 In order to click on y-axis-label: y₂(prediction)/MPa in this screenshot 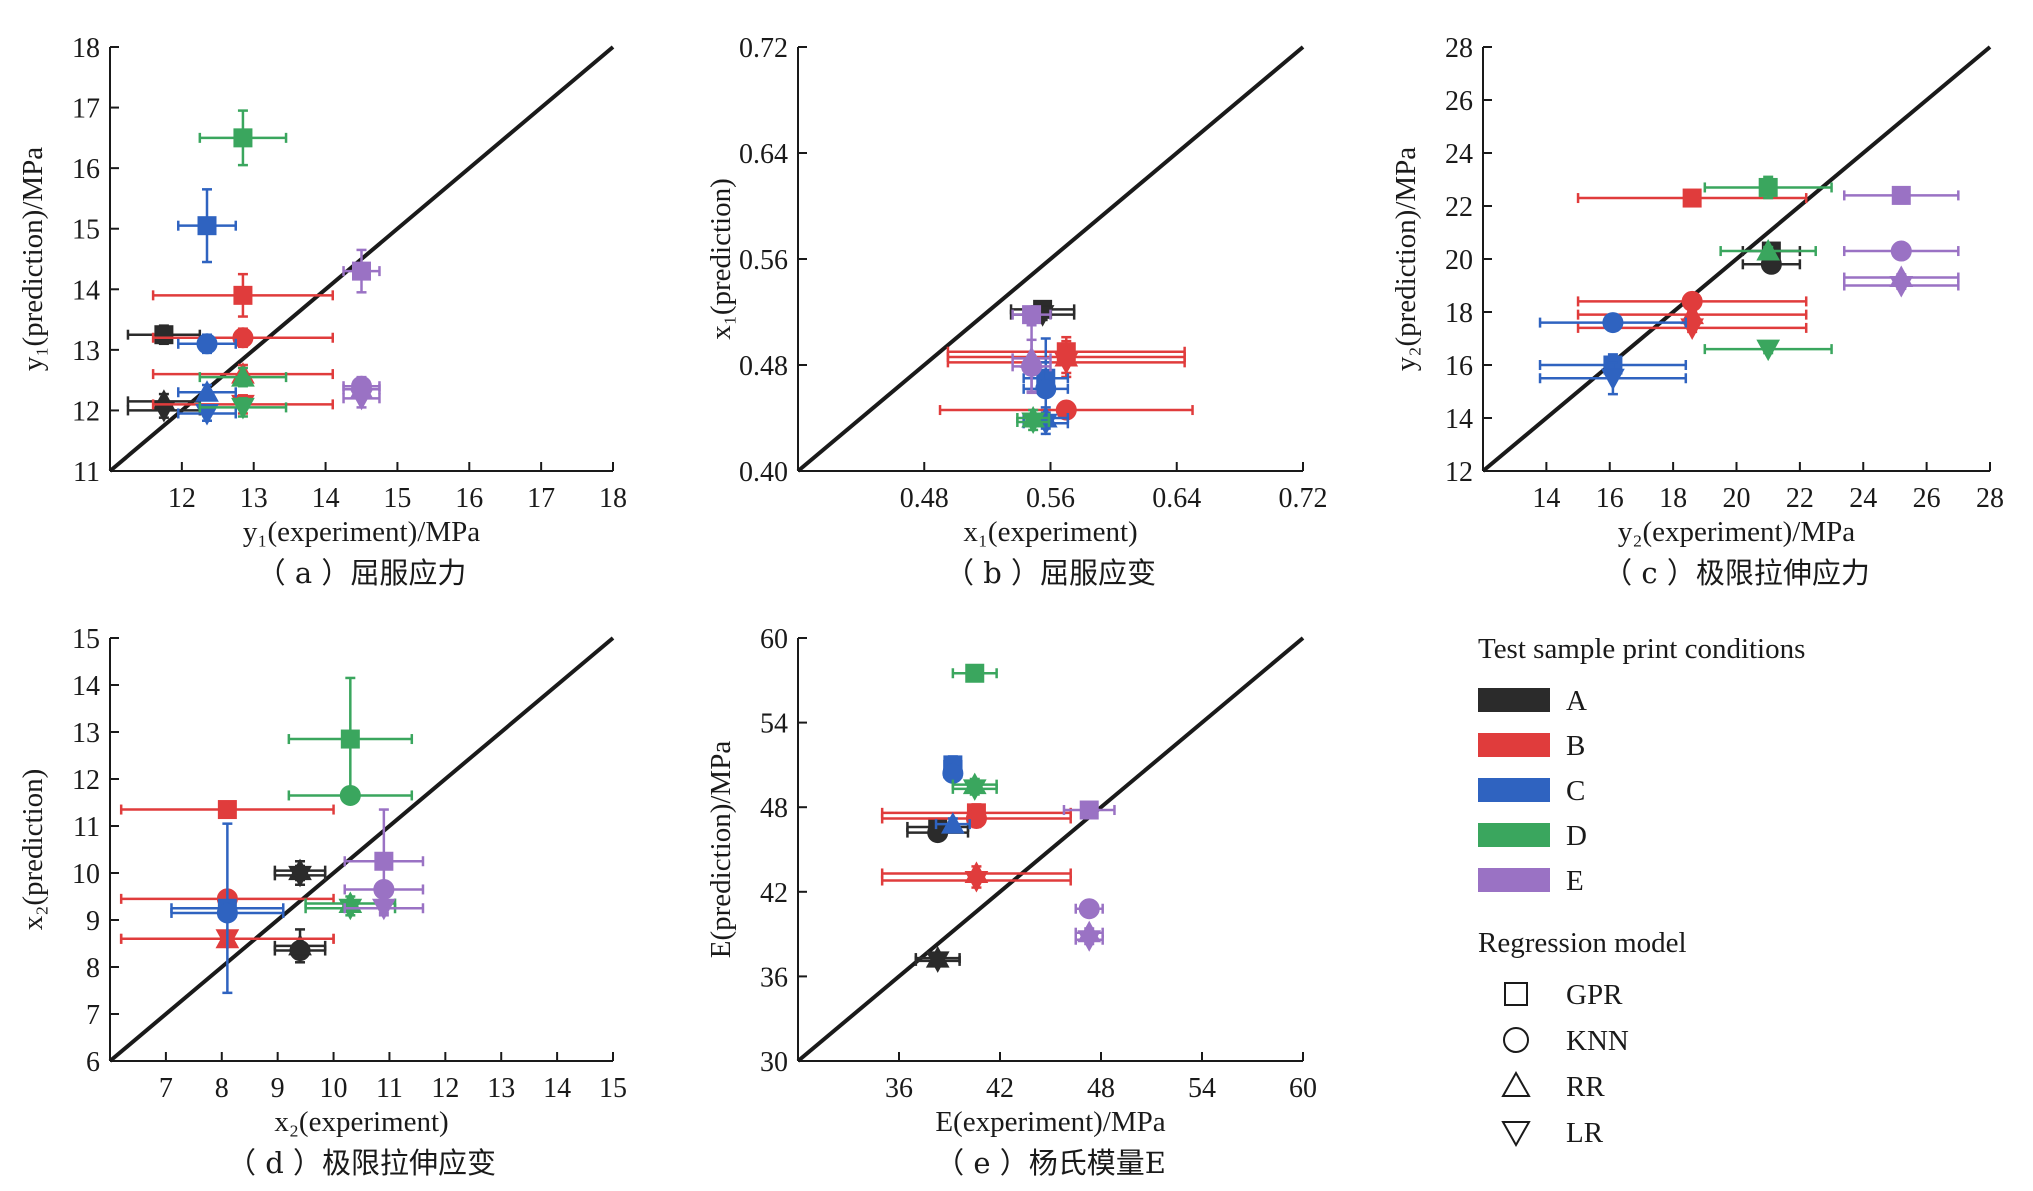, I will do `click(1406, 259)`.